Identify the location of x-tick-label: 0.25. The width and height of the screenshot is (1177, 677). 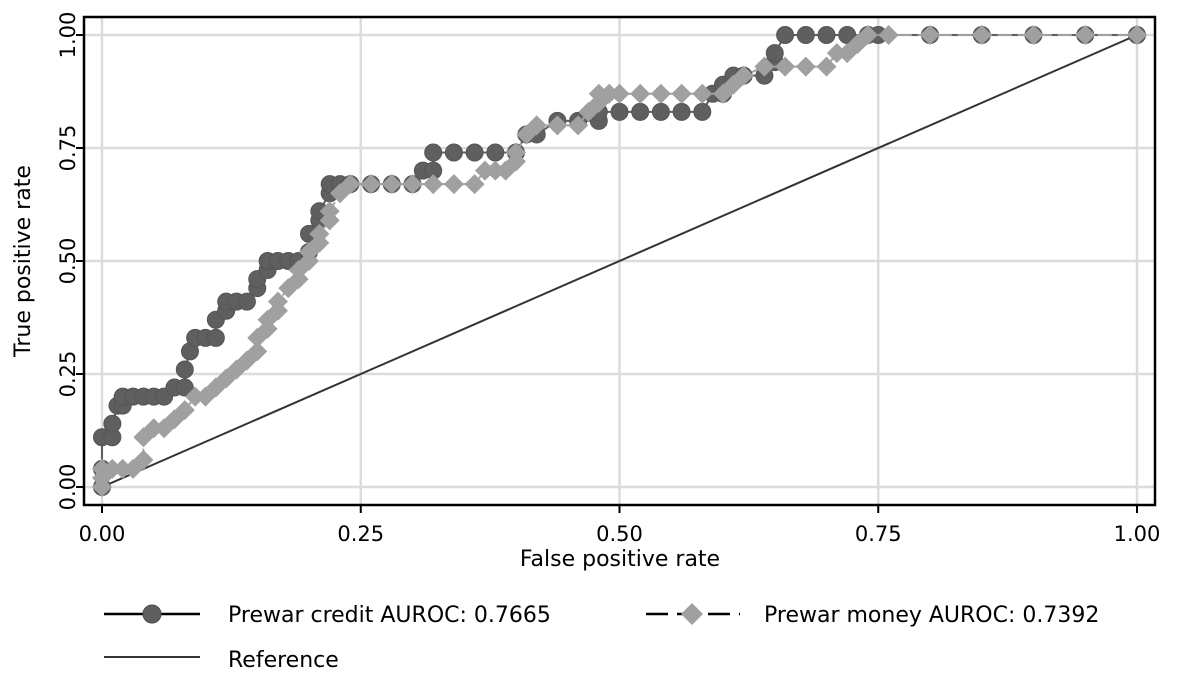
(360, 534).